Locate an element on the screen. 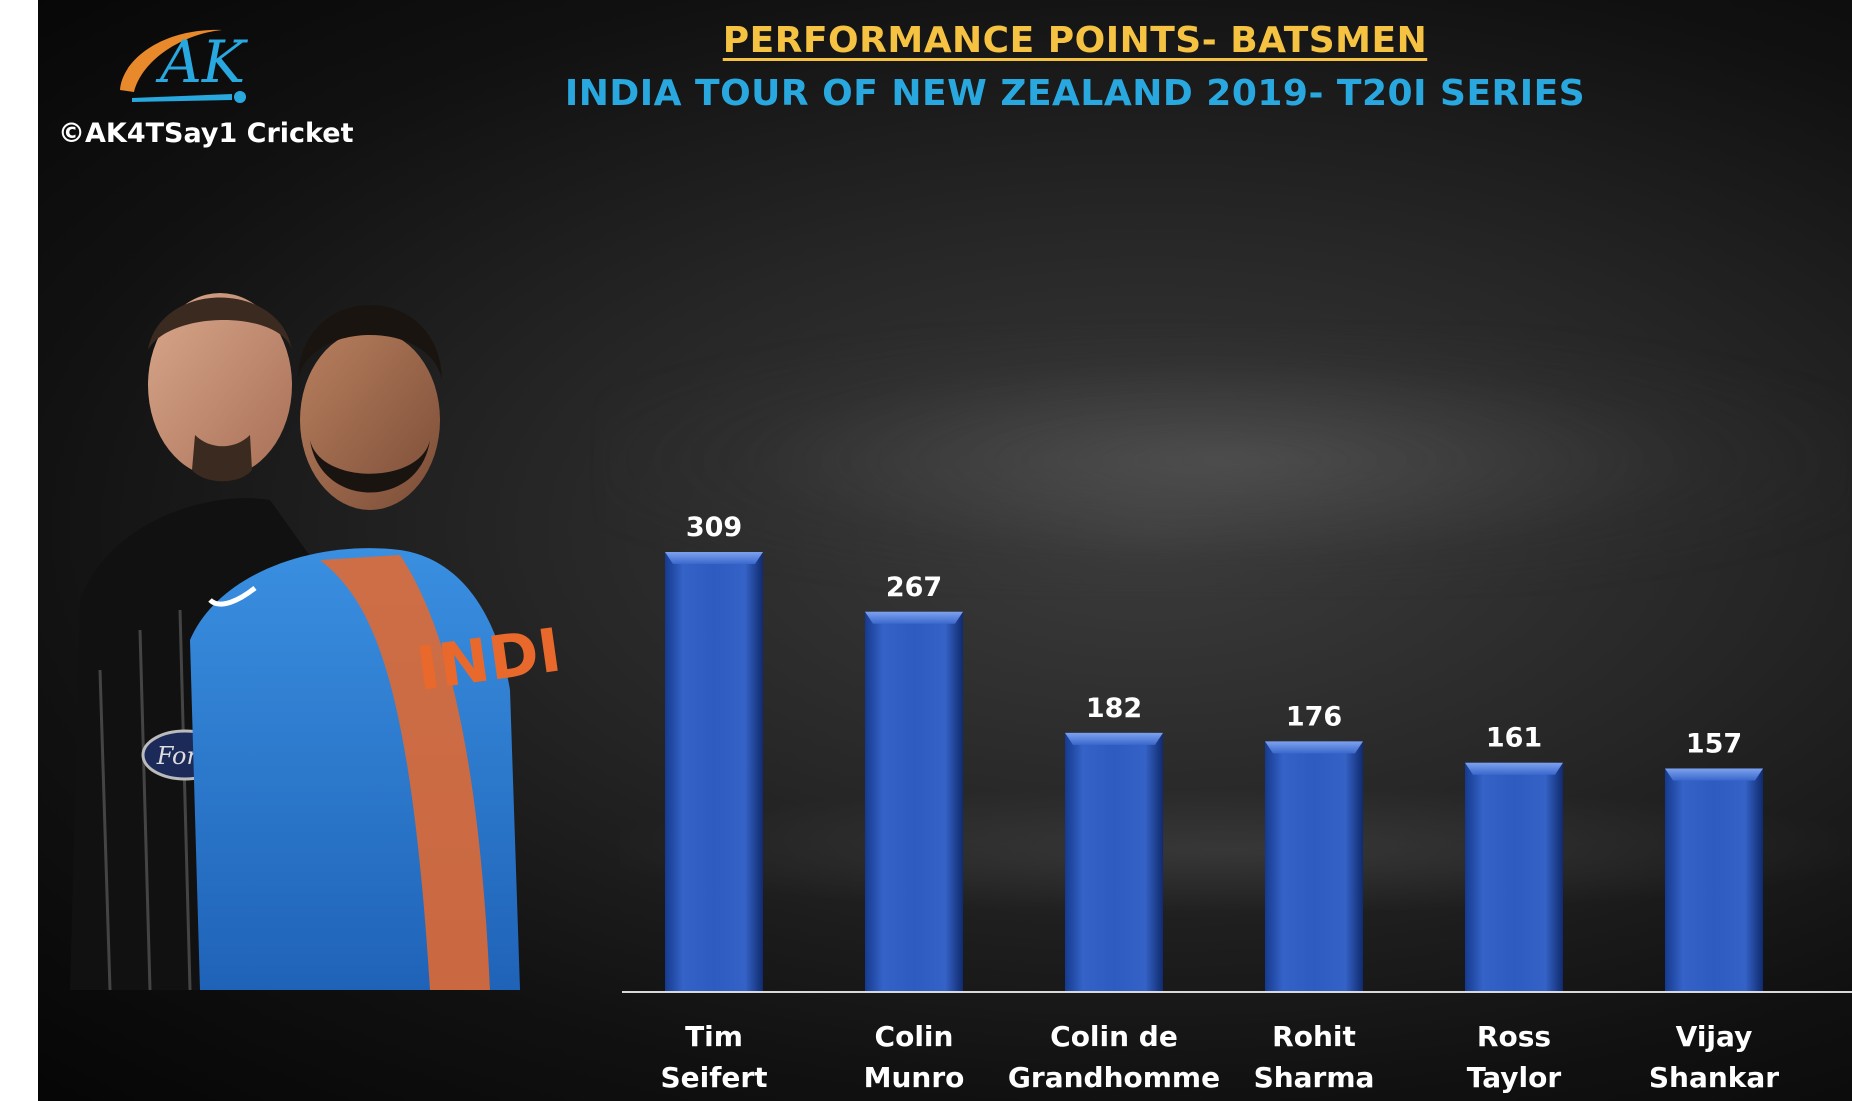  category-label-2-1: Grandhomme is located at coordinates (1114, 1077).